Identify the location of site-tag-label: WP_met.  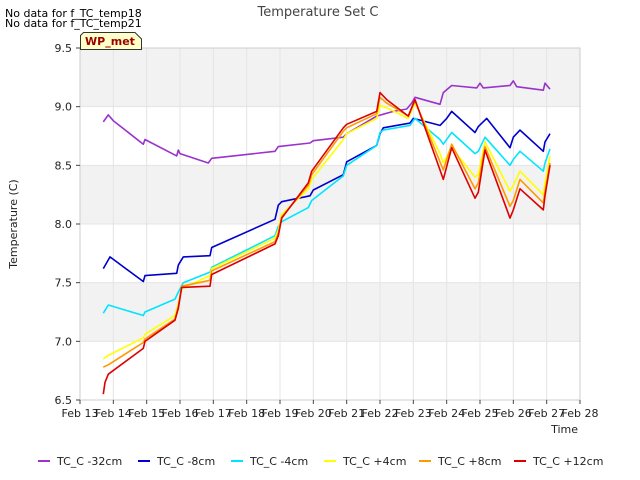
(110, 41).